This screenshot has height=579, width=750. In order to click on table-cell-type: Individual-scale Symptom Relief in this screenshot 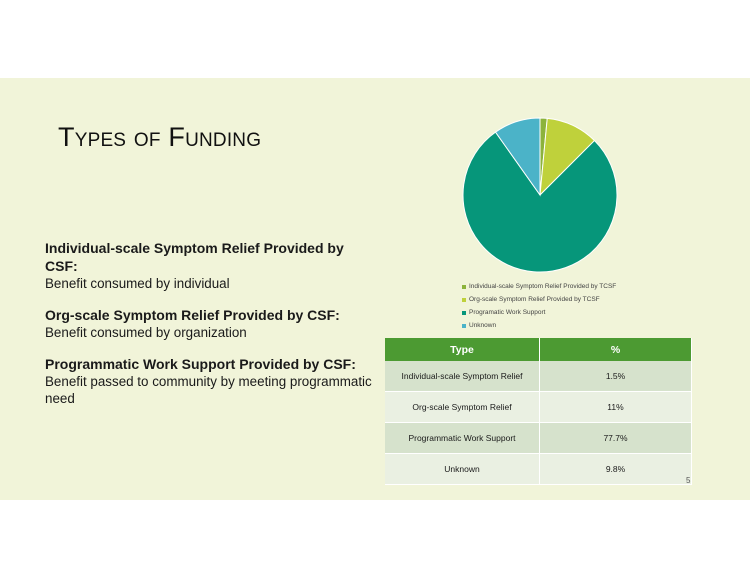, I will do `click(462, 376)`.